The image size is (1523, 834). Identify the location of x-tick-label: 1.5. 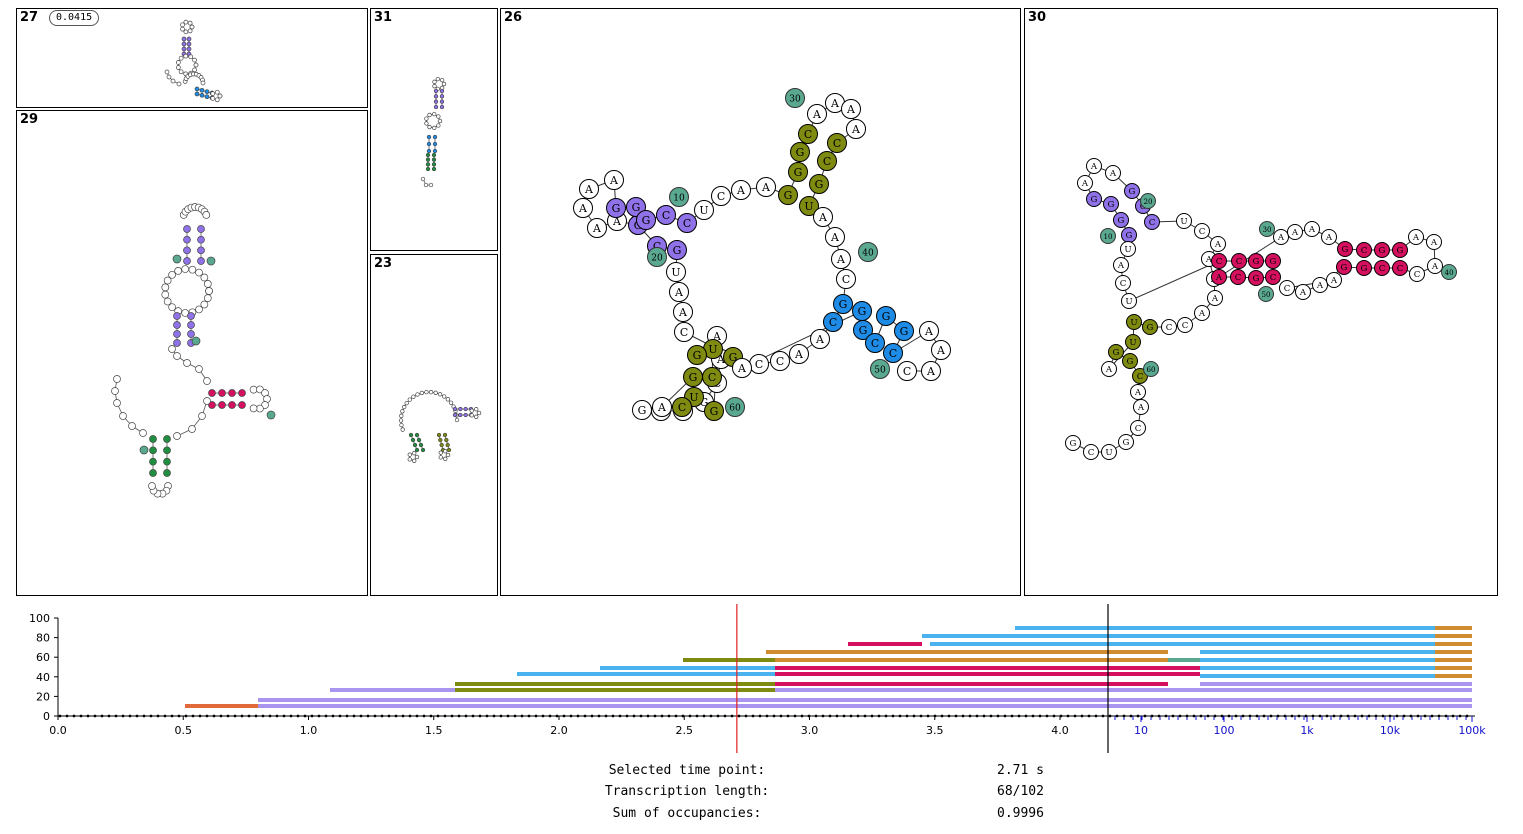
(434, 730).